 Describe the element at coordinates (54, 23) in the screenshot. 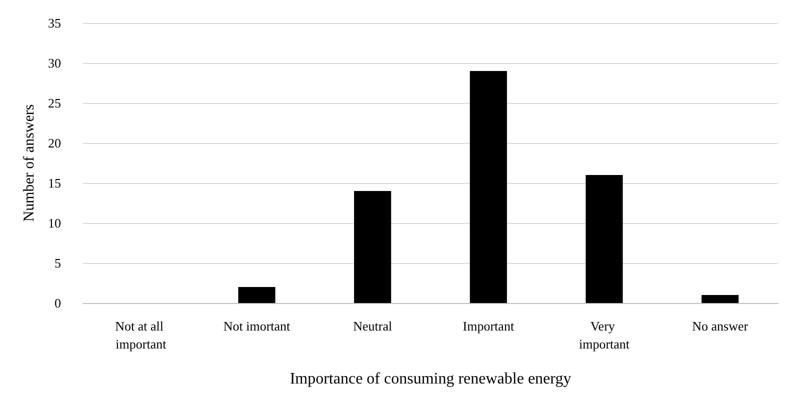

I see `y-tick-label: 35` at that location.